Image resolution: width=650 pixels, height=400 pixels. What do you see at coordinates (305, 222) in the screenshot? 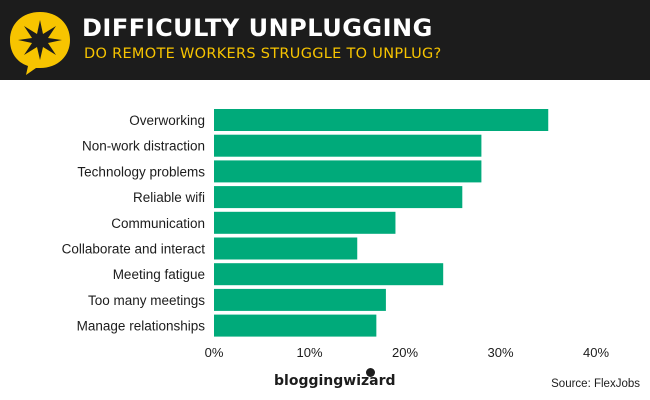
I see `bar-communication` at bounding box center [305, 222].